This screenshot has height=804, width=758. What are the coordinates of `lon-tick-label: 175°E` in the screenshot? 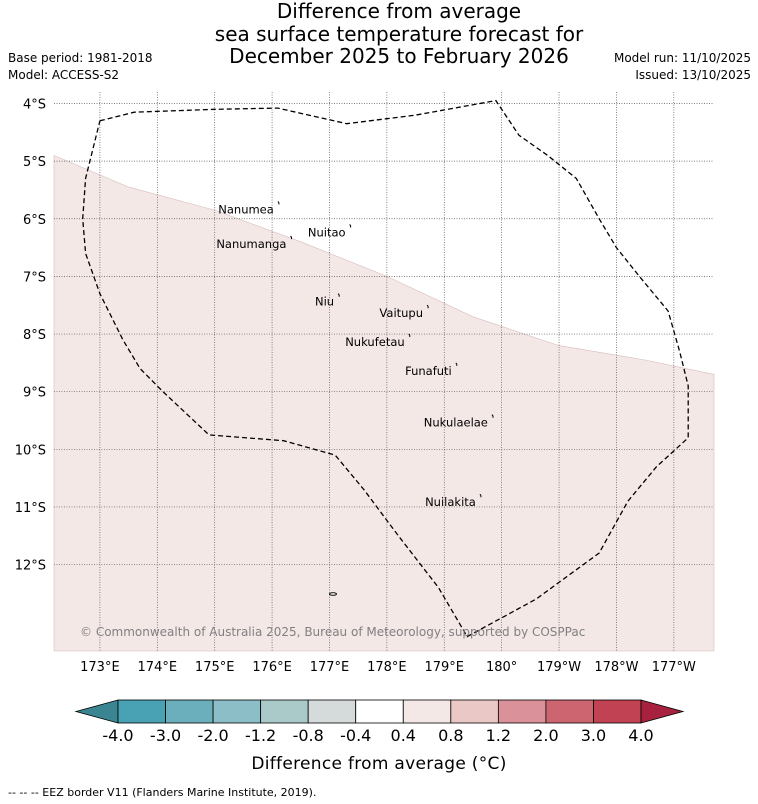 It's located at (215, 667).